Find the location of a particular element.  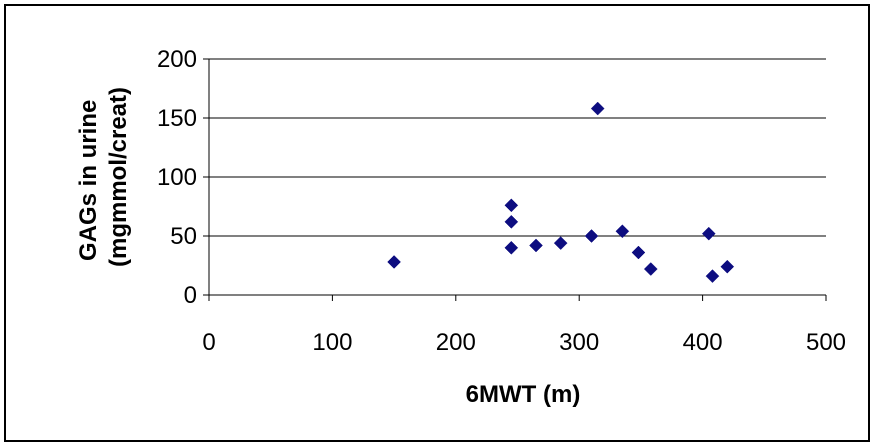

y-tick-labels: 0 50 100 150 200 is located at coordinates (177, 177).